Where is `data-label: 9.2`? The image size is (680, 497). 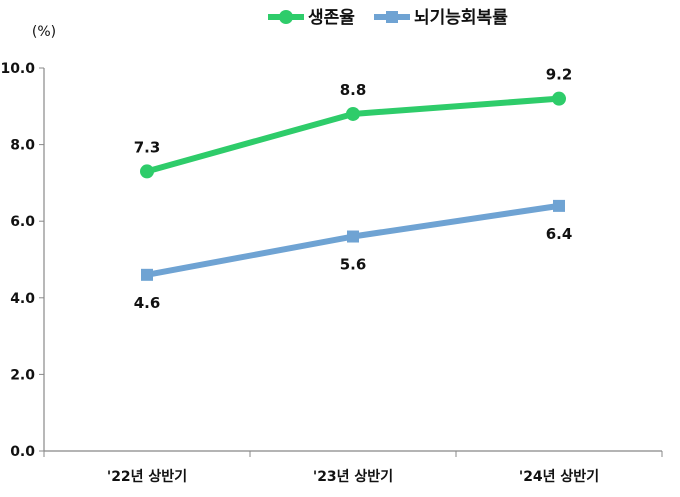
data-label: 9.2 is located at coordinates (559, 75).